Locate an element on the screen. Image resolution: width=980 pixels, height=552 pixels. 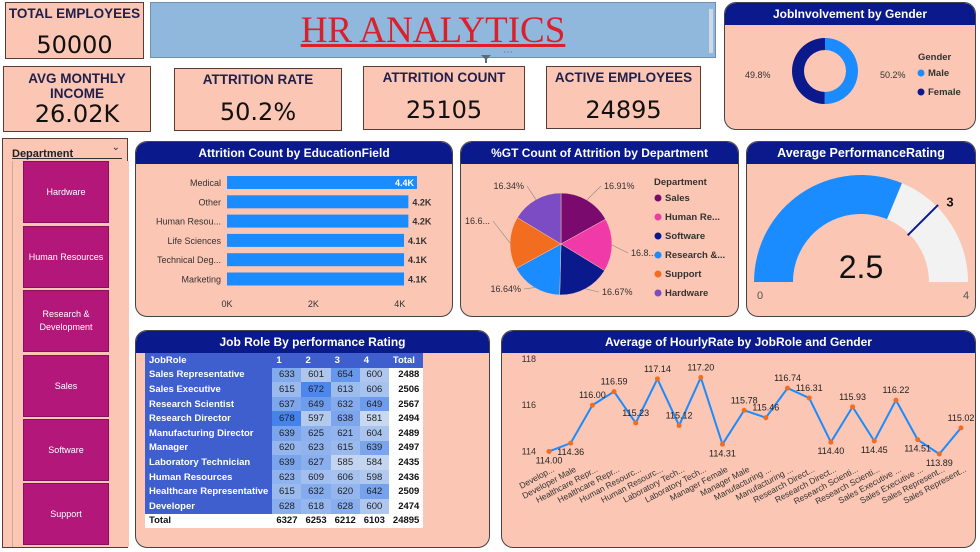
rating-count-cell: 6327 is located at coordinates (287, 521).